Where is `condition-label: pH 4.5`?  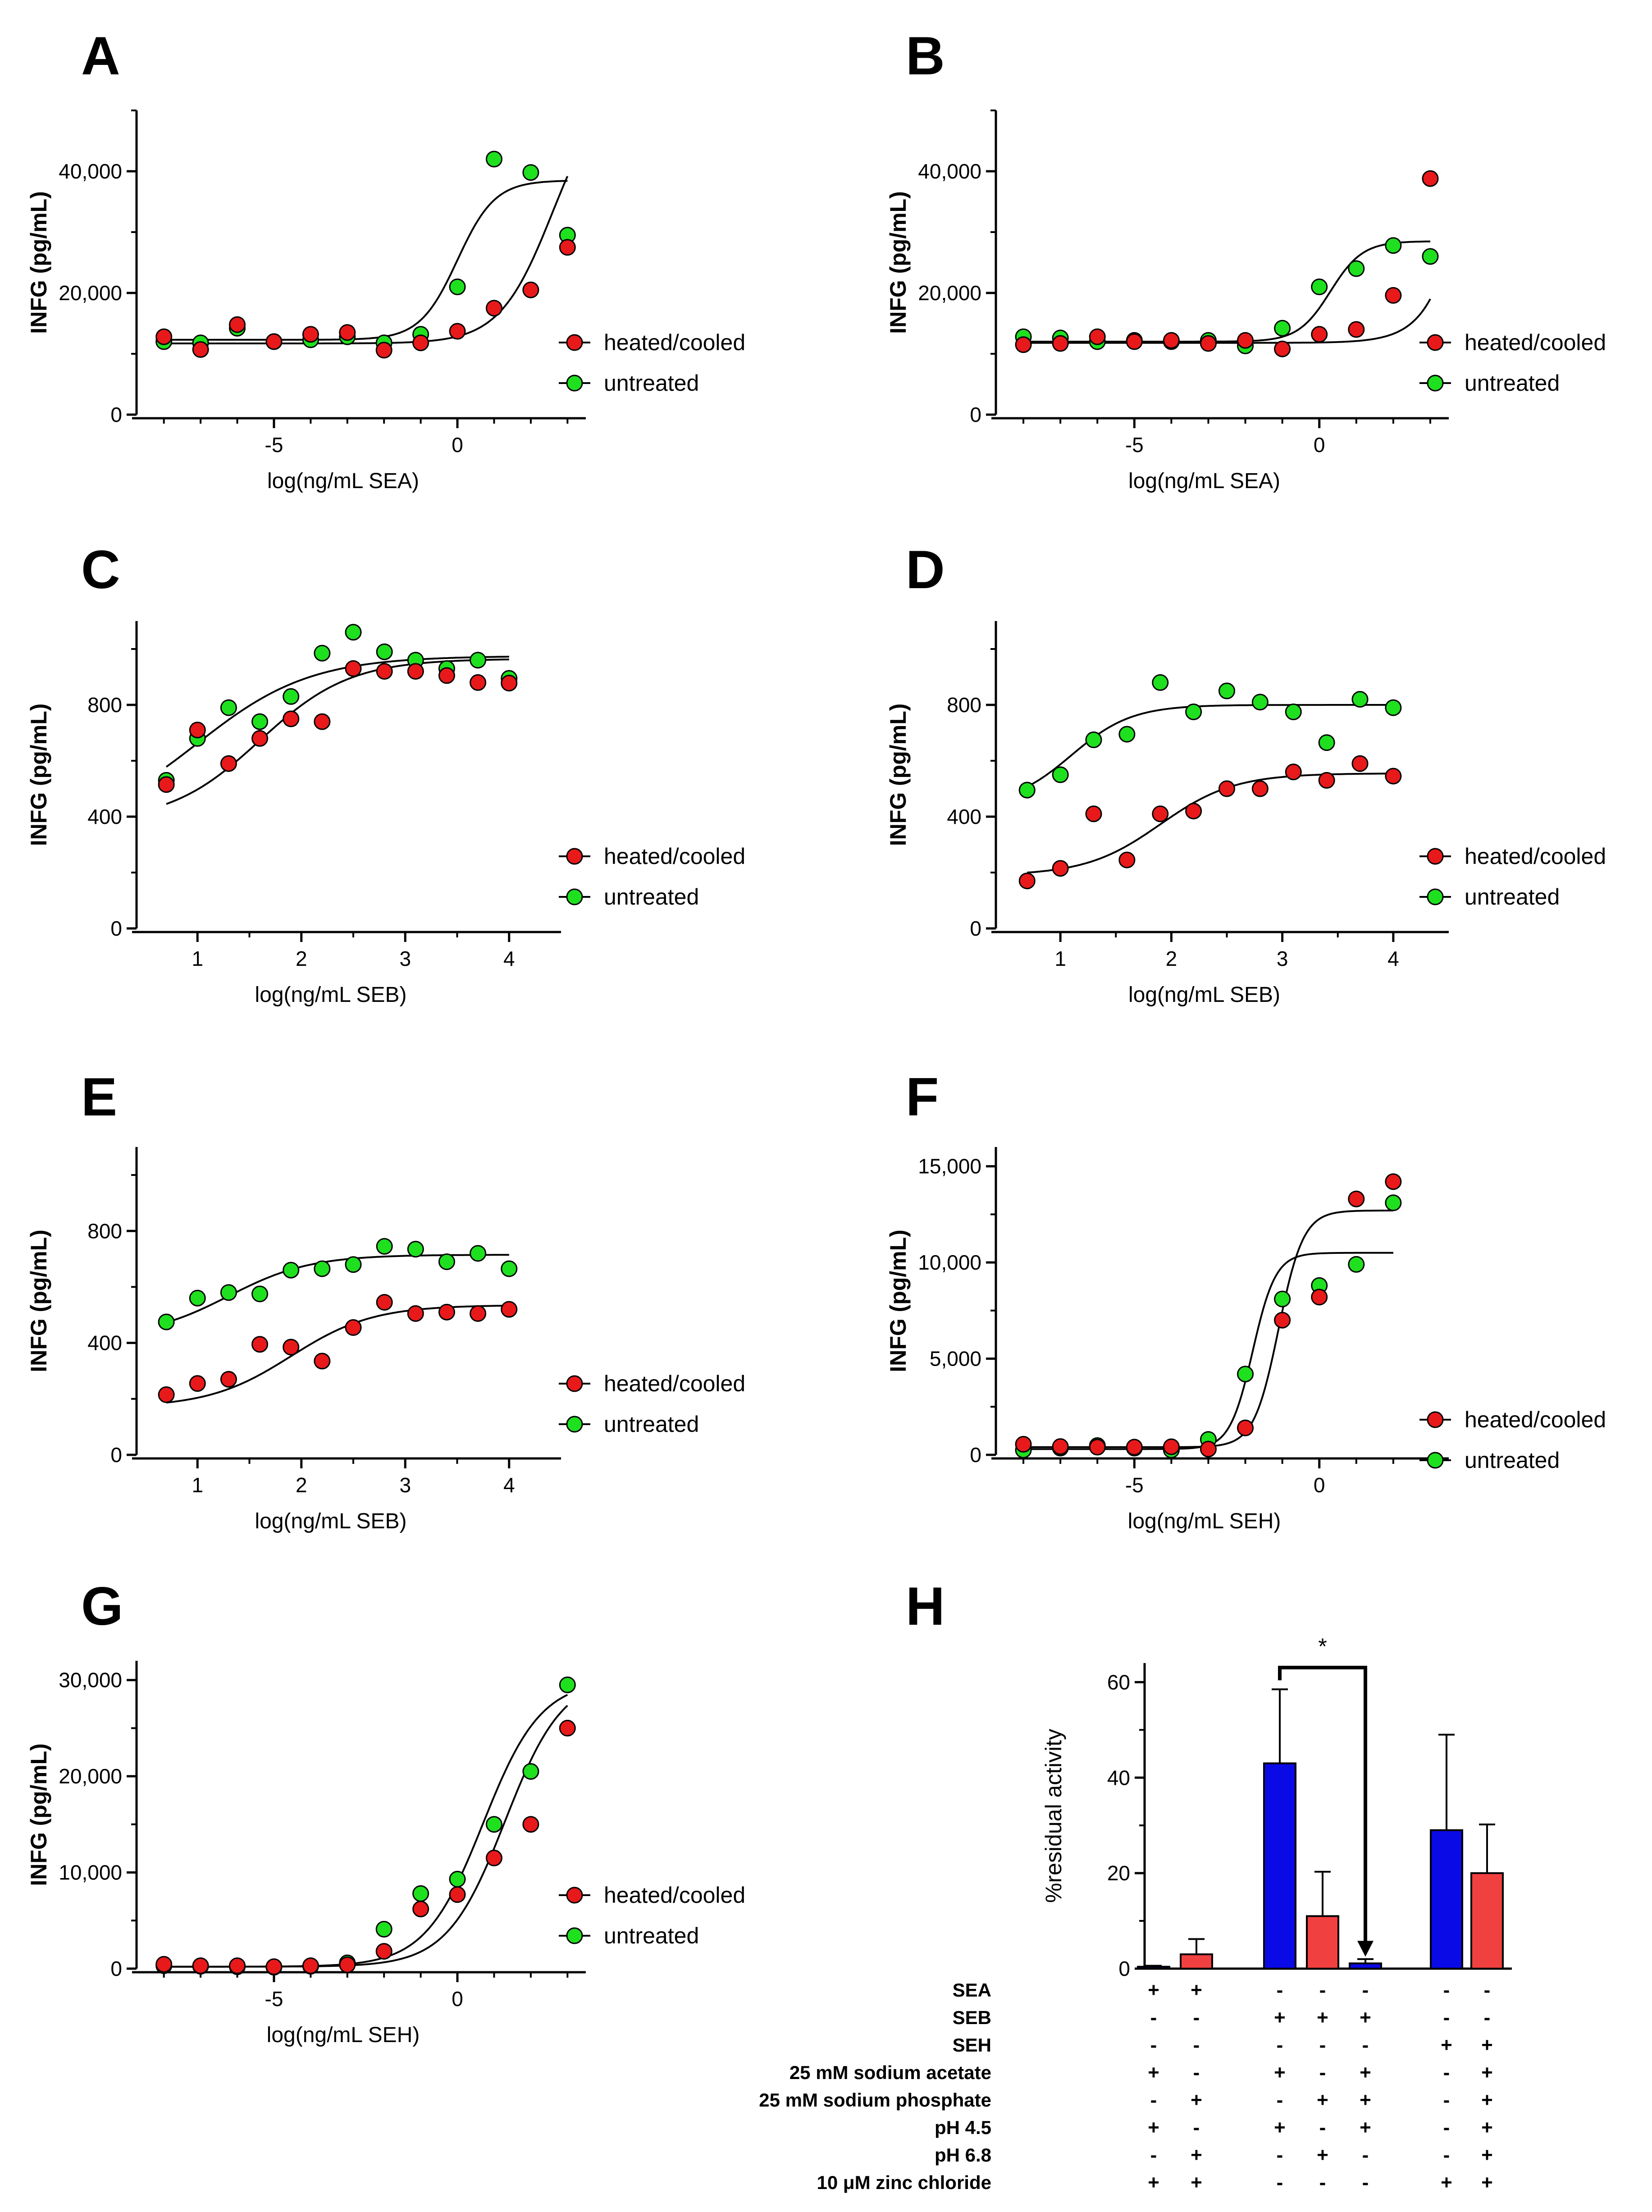 condition-label: pH 4.5 is located at coordinates (963, 2127).